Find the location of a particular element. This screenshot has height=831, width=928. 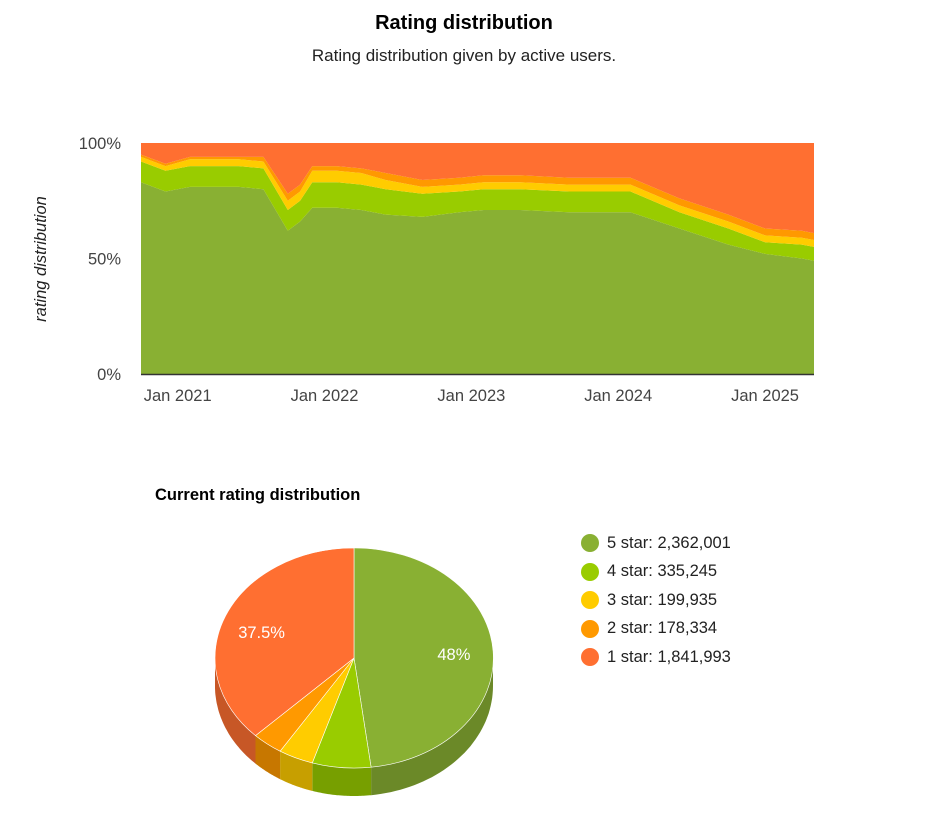

y-tick-label: 100% is located at coordinates (100, 144).